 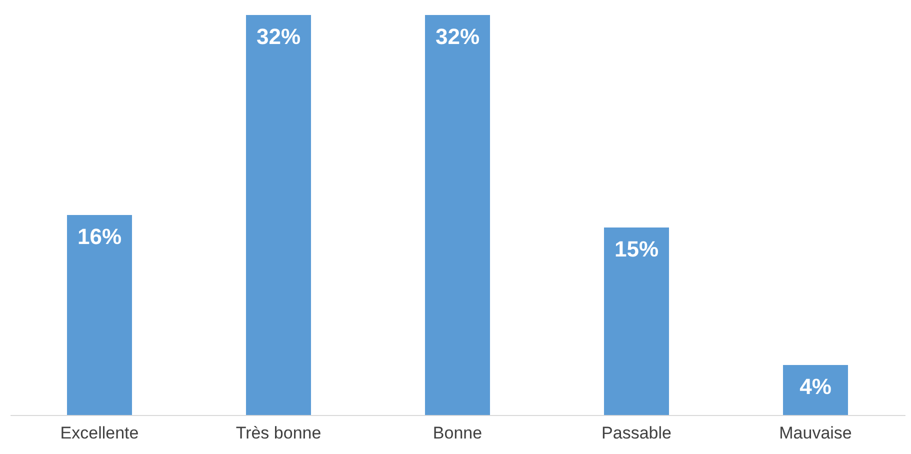 I want to click on x-tick-label: Bonne, so click(x=457, y=433).